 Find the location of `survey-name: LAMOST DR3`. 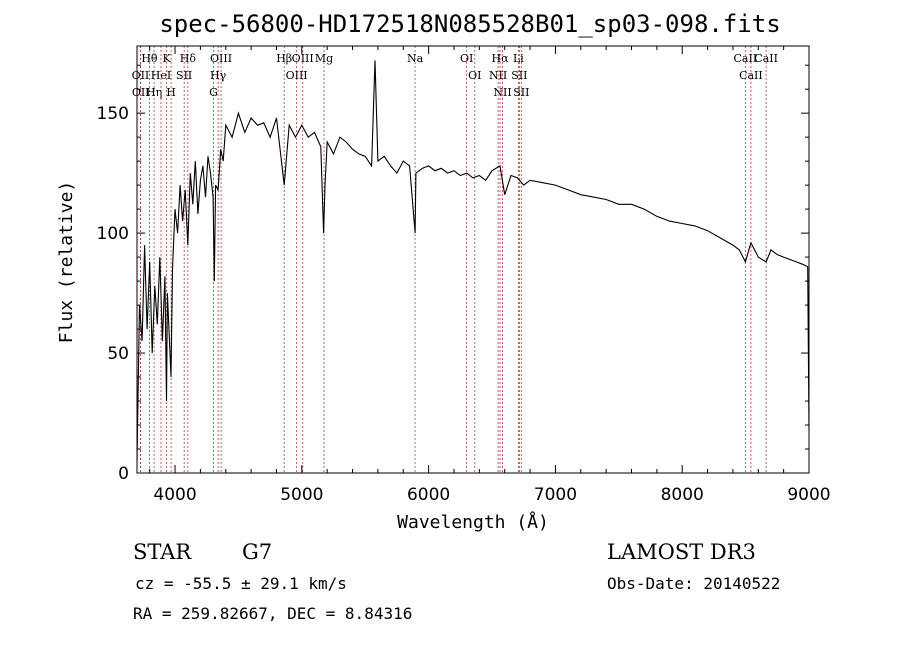

survey-name: LAMOST DR3 is located at coordinates (681, 552).